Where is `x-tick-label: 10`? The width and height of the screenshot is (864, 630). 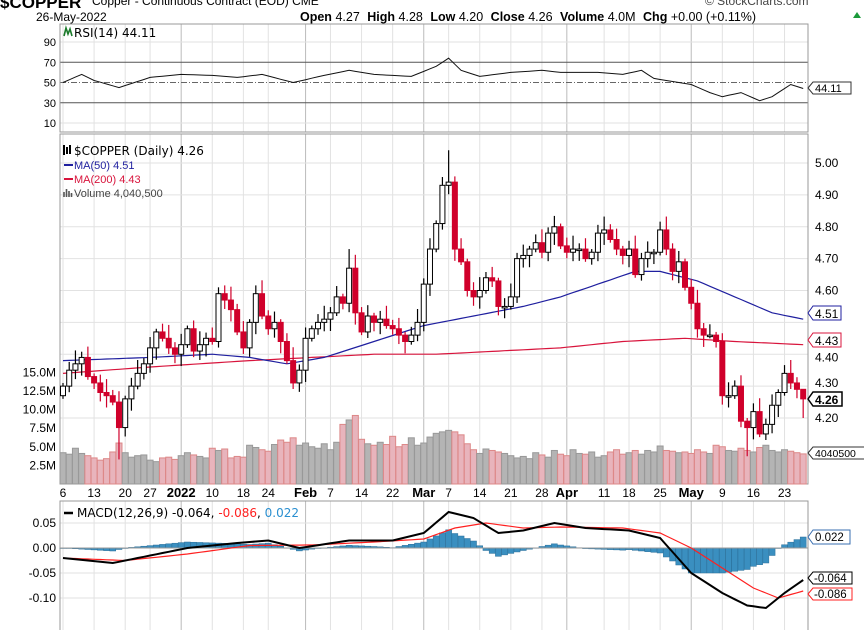
x-tick-label: 10 is located at coordinates (213, 493).